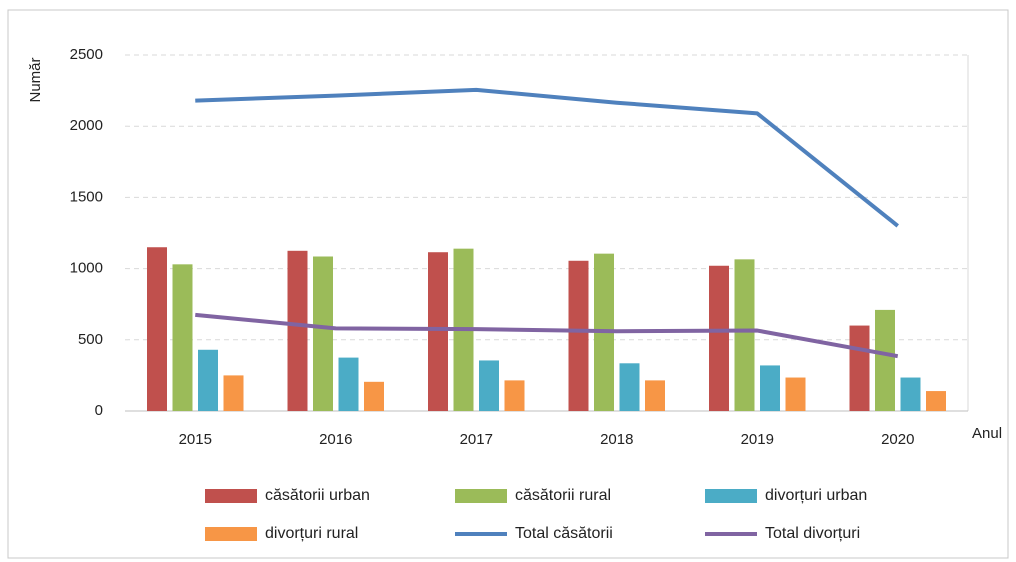  What do you see at coordinates (547, 335) in the screenshot?
I see `line` at bounding box center [547, 335].